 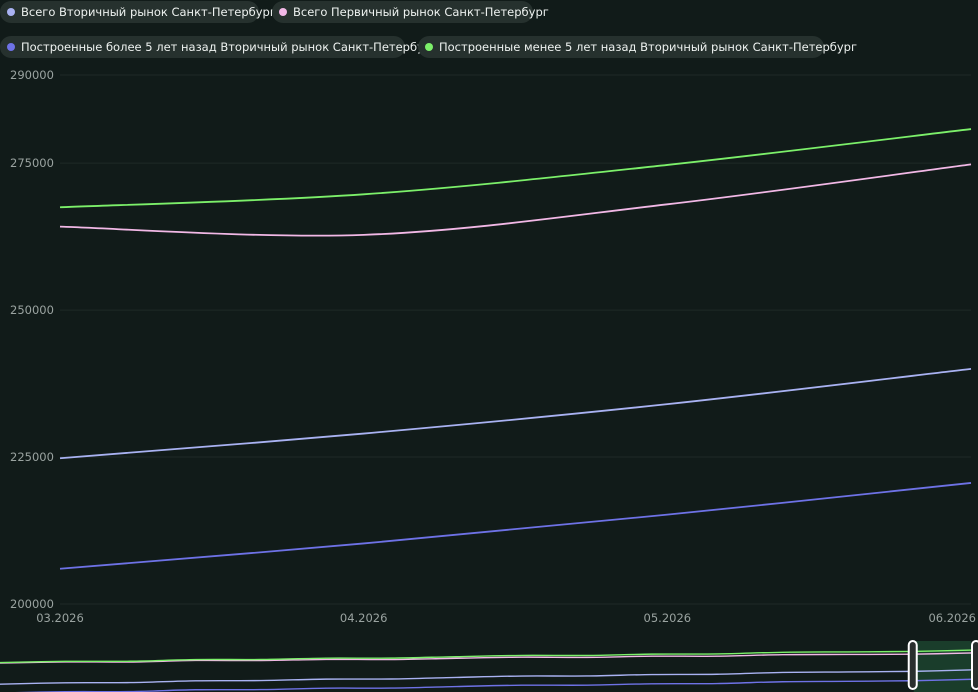 I want to click on navigator-handle-right, so click(x=974, y=665).